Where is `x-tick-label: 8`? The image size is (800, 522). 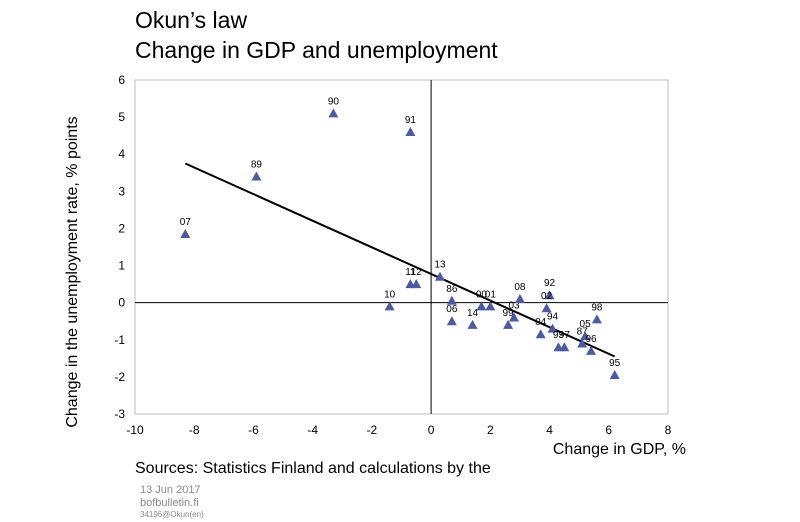 x-tick-label: 8 is located at coordinates (668, 430).